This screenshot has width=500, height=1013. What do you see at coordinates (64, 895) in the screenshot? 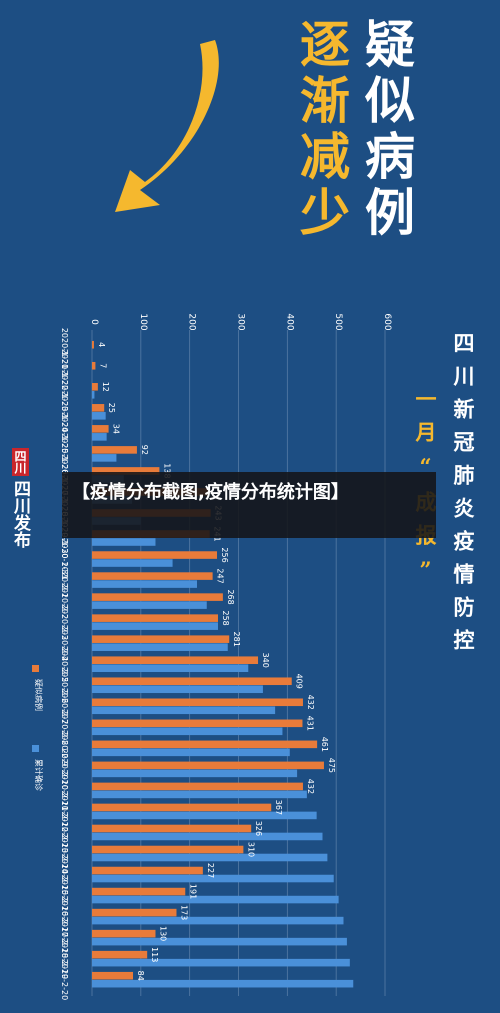
I see `category-label: 2020-2-16` at bounding box center [64, 895].